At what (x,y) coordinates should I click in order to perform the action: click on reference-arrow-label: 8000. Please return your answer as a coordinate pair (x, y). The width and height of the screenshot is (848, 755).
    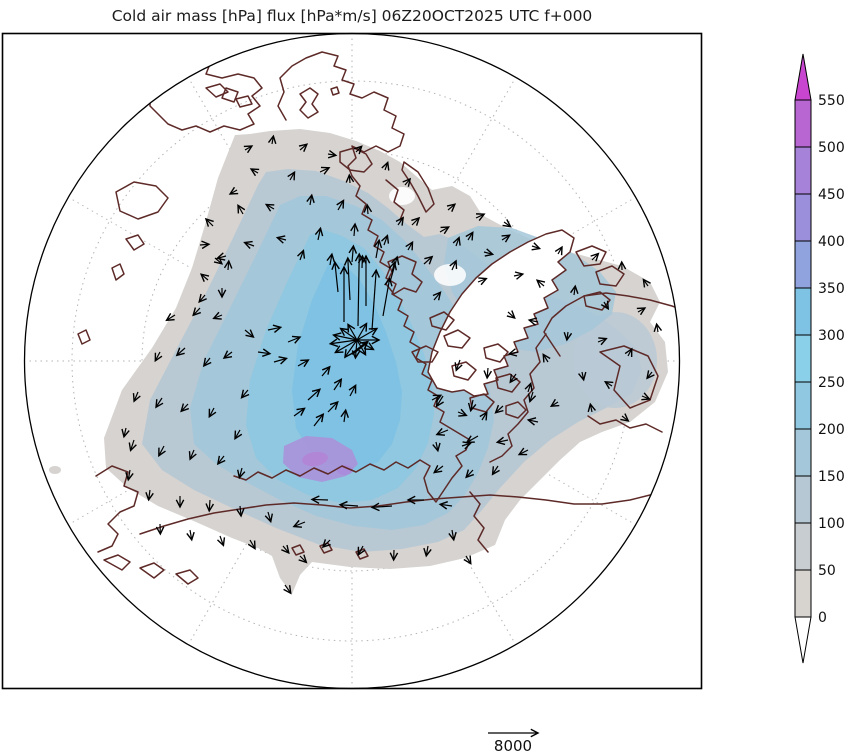
    Looking at the image, I should click on (513, 746).